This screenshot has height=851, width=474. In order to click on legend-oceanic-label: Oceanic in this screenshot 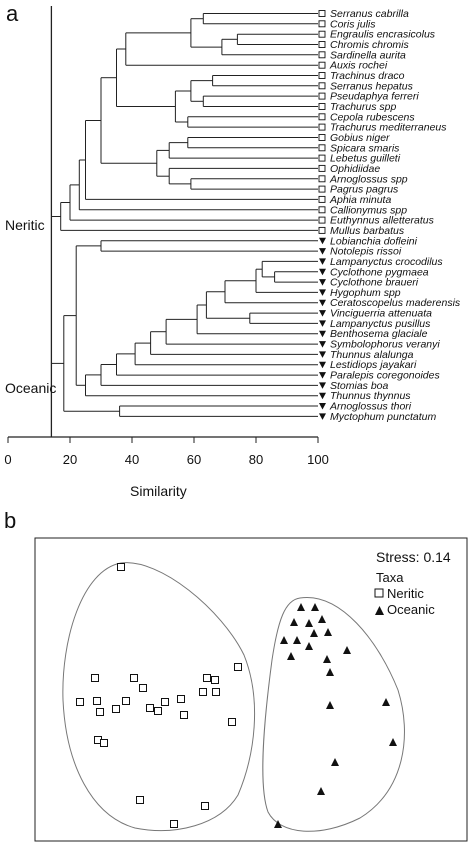, I will do `click(411, 609)`.